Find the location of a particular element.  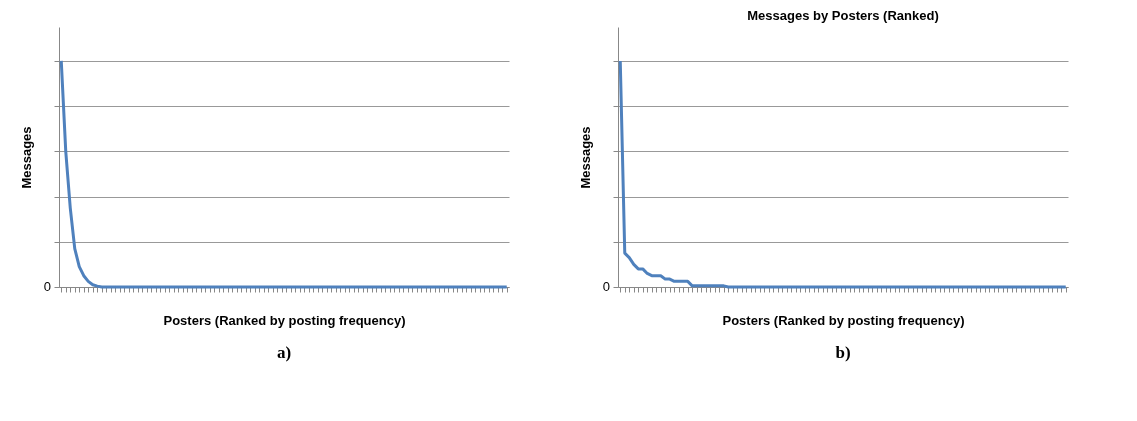

text: b) is located at coordinates (843, 352).